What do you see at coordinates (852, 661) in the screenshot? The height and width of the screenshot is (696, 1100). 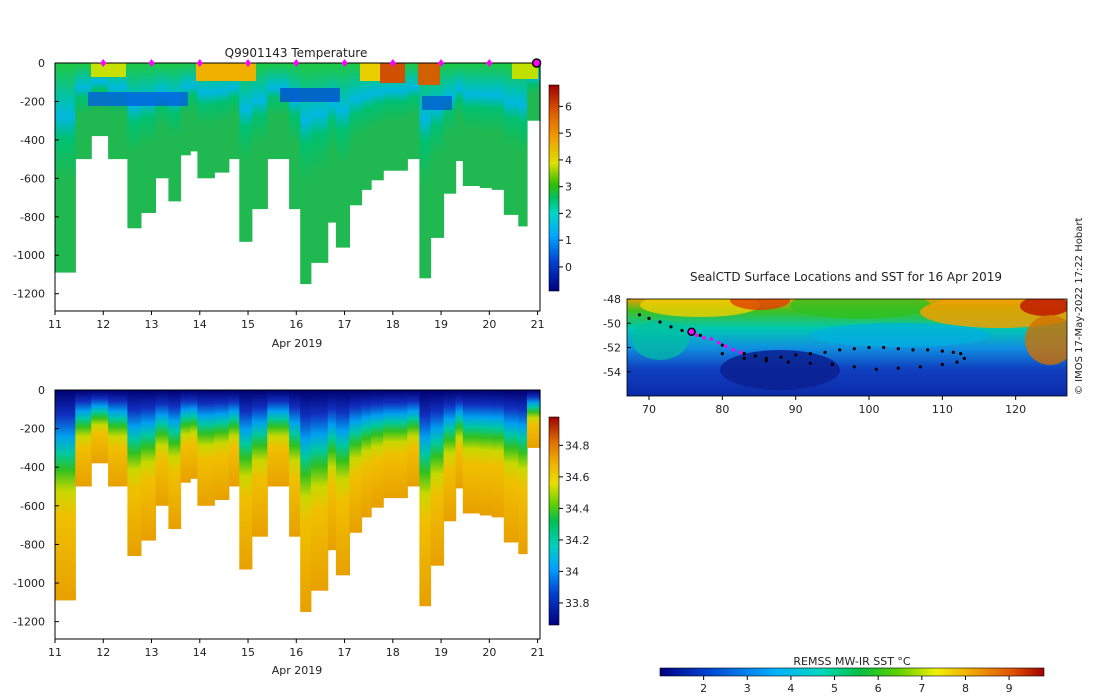 I see `sst-colorbar-label: REMSS MW-IR SST °C` at bounding box center [852, 661].